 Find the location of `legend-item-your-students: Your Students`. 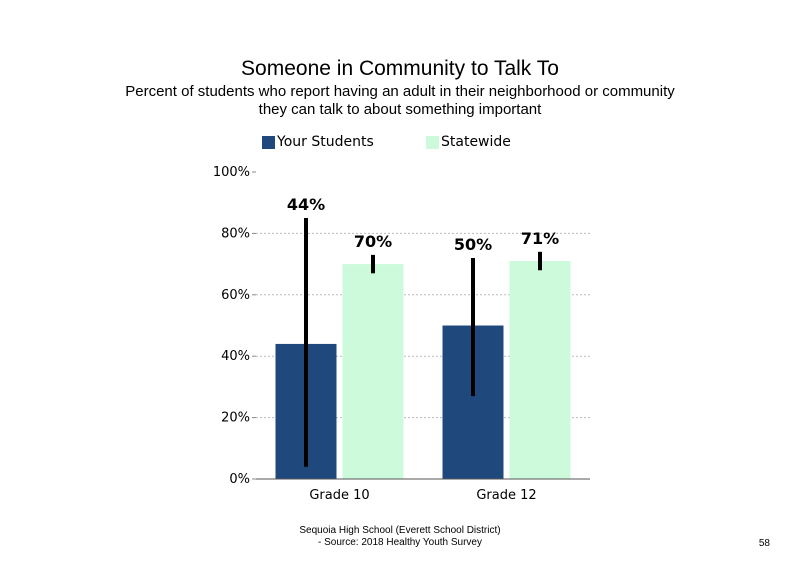

legend-item-your-students: Your Students is located at coordinates (318, 142).